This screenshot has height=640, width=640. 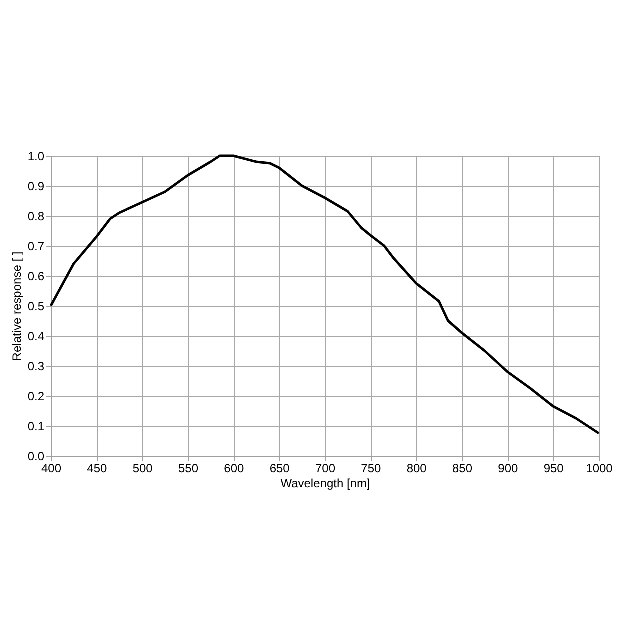 What do you see at coordinates (17, 307) in the screenshot?
I see `y-axis-title: Relative response [ ]` at bounding box center [17, 307].